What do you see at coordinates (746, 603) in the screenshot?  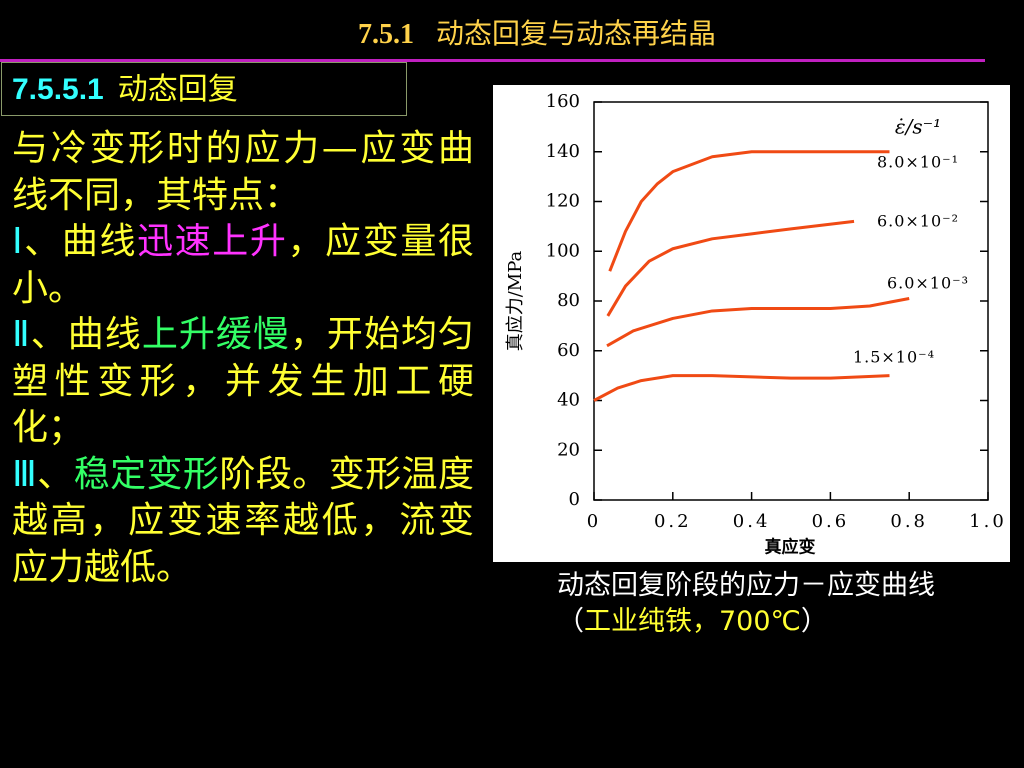 I see `caption-text: 动态回复阶段的应力－应变曲线（` at bounding box center [746, 603].